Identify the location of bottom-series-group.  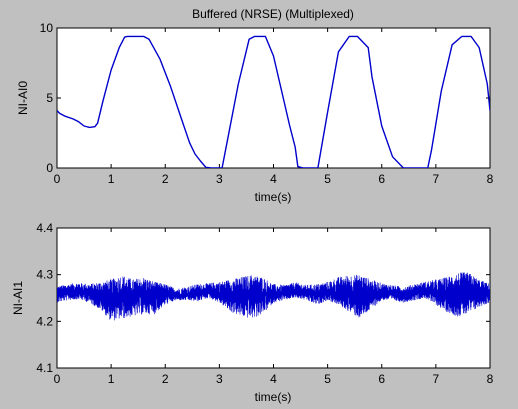
(273, 296).